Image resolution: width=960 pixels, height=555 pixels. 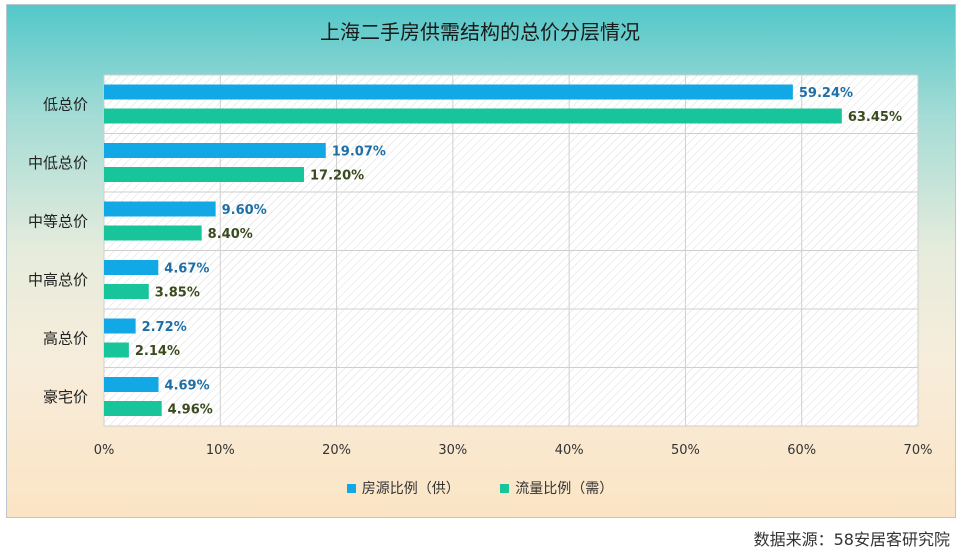 I want to click on legend-swatch-supply, so click(x=351, y=488).